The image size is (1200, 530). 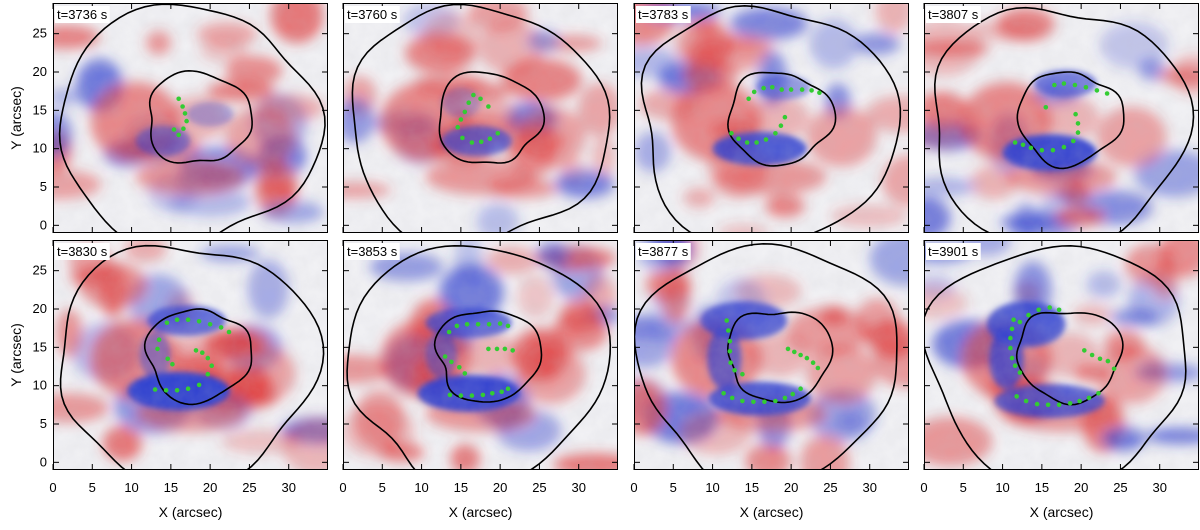 What do you see at coordinates (40, 33) in the screenshot?
I see `y-tick-label: 25` at bounding box center [40, 33].